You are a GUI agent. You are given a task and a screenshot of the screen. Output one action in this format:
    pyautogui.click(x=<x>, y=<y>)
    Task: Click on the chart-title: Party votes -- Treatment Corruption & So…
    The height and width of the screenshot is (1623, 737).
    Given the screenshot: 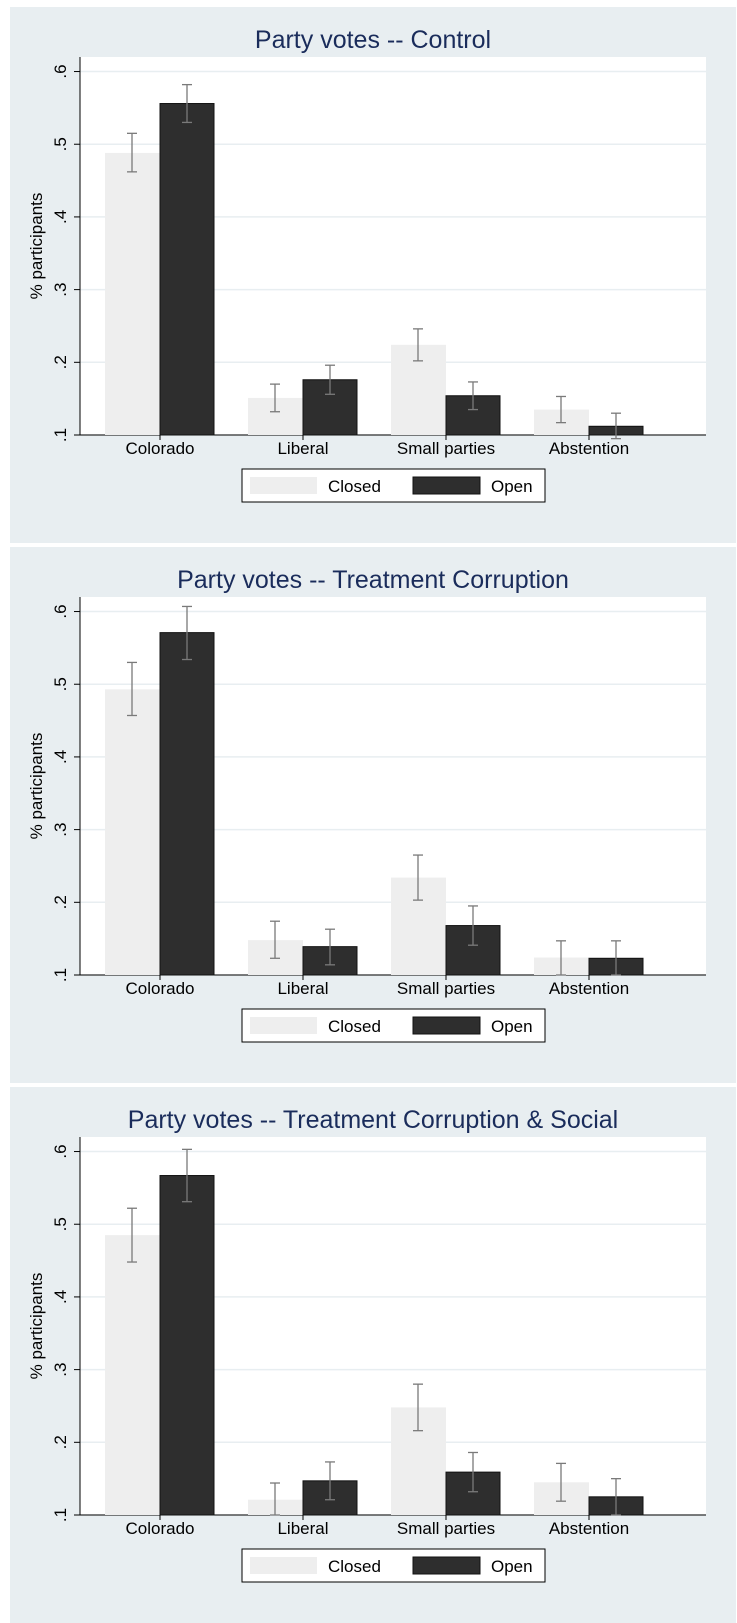 What is the action you would take?
    pyautogui.click(x=373, y=1120)
    